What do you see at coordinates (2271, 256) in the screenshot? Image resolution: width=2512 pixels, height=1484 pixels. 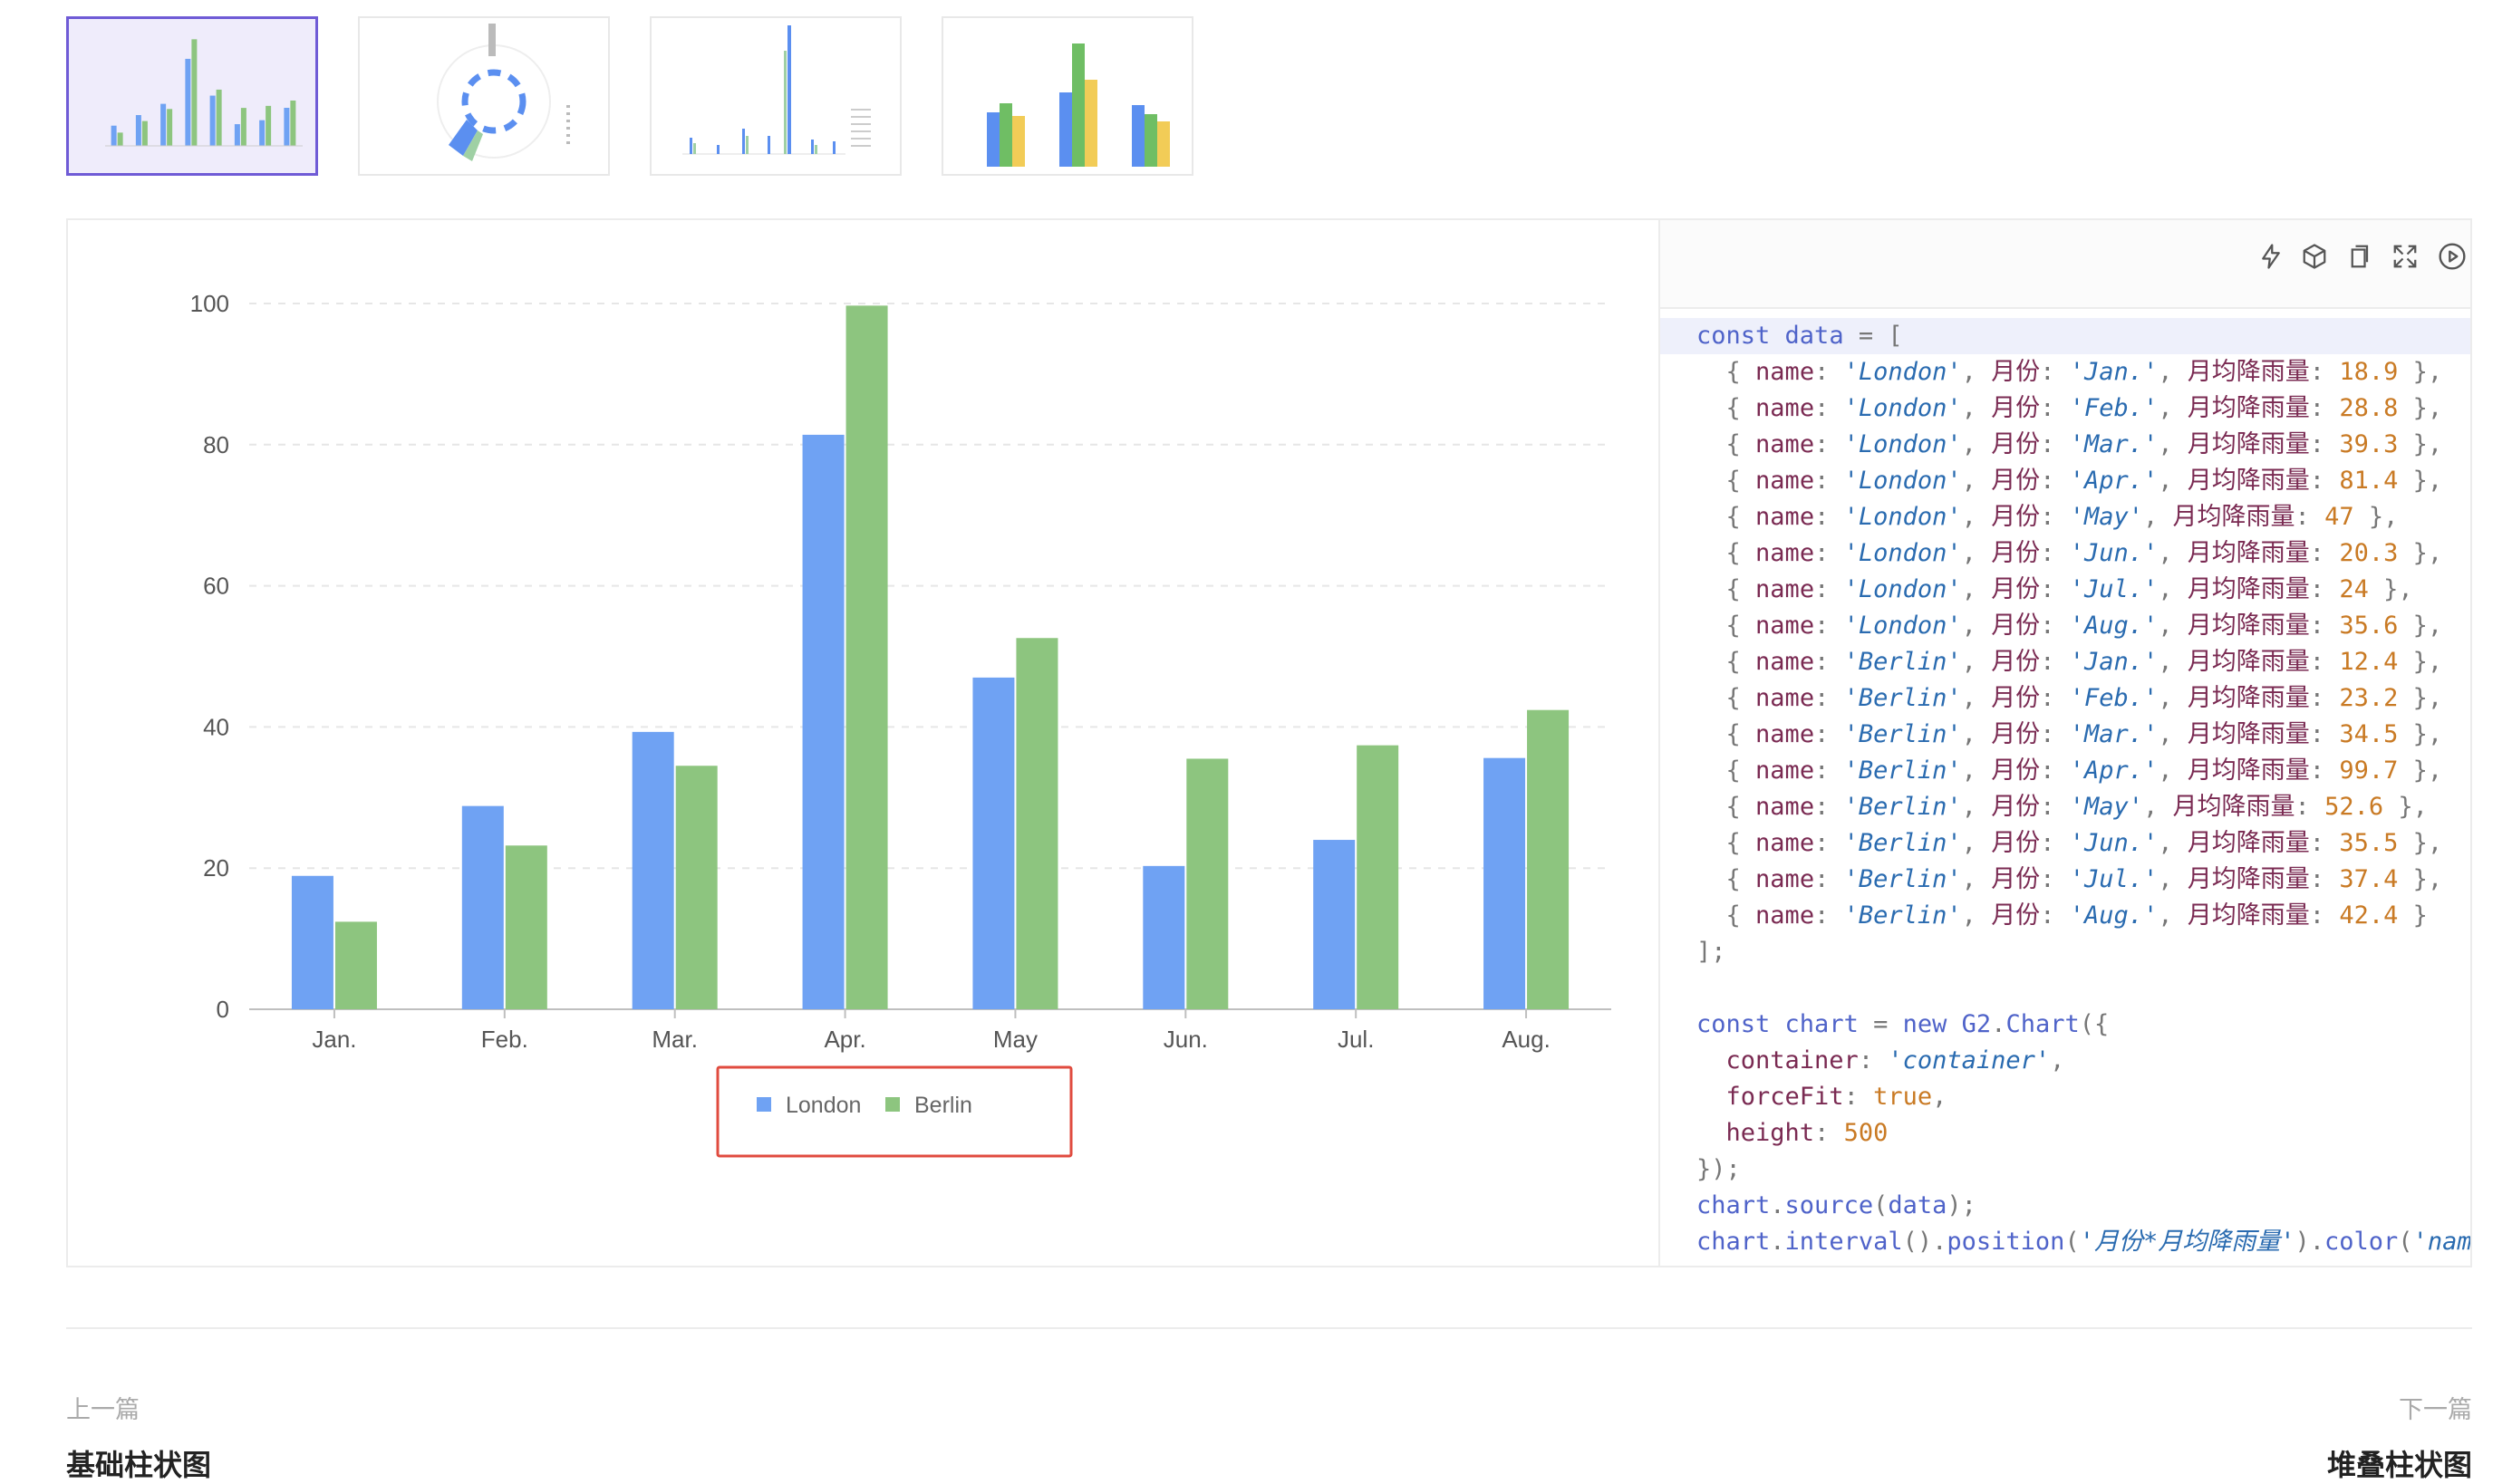 I see `lightning-icon` at bounding box center [2271, 256].